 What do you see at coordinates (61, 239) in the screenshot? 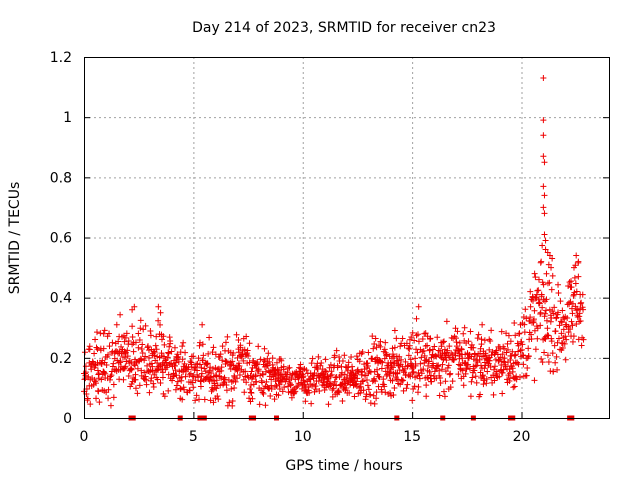
I see `y-tick-label: 0.6` at bounding box center [61, 239].